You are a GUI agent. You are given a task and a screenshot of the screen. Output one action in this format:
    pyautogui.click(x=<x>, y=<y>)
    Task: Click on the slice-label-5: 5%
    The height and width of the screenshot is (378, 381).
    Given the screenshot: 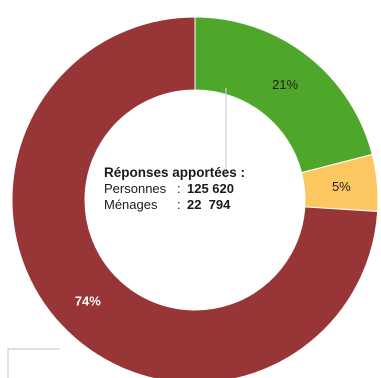 What is the action you would take?
    pyautogui.click(x=341, y=186)
    